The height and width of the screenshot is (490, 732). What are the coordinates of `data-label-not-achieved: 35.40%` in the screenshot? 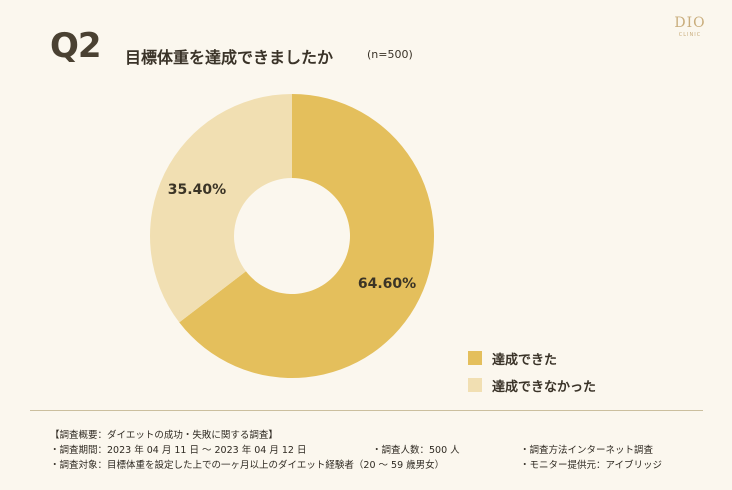 It's located at (197, 190).